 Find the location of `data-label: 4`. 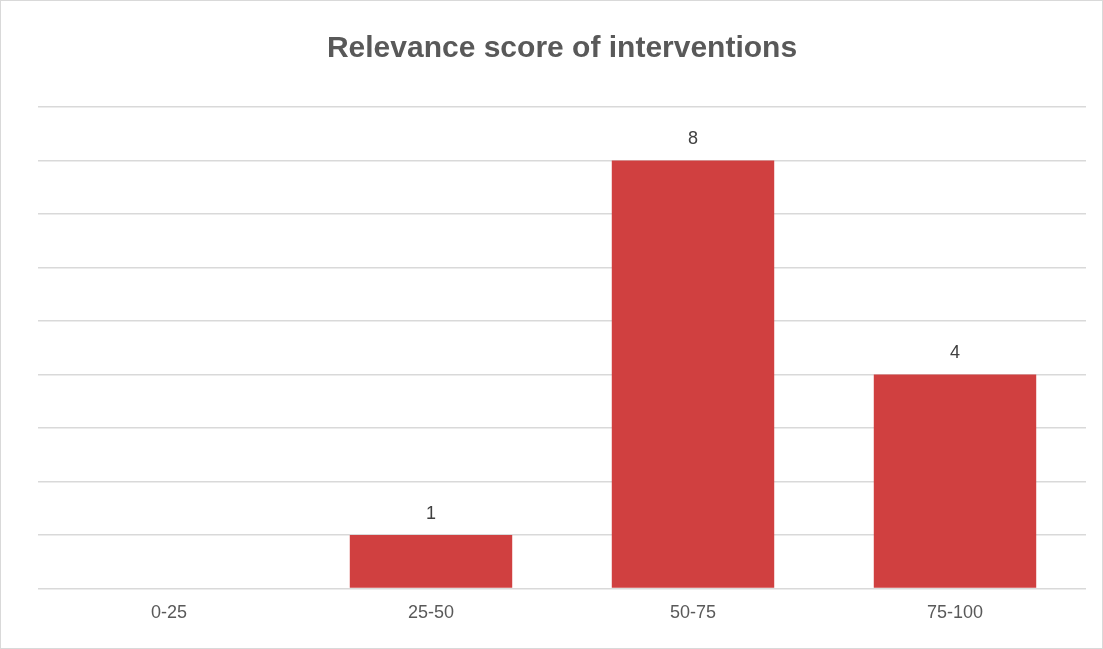

data-label: 4 is located at coordinates (955, 352).